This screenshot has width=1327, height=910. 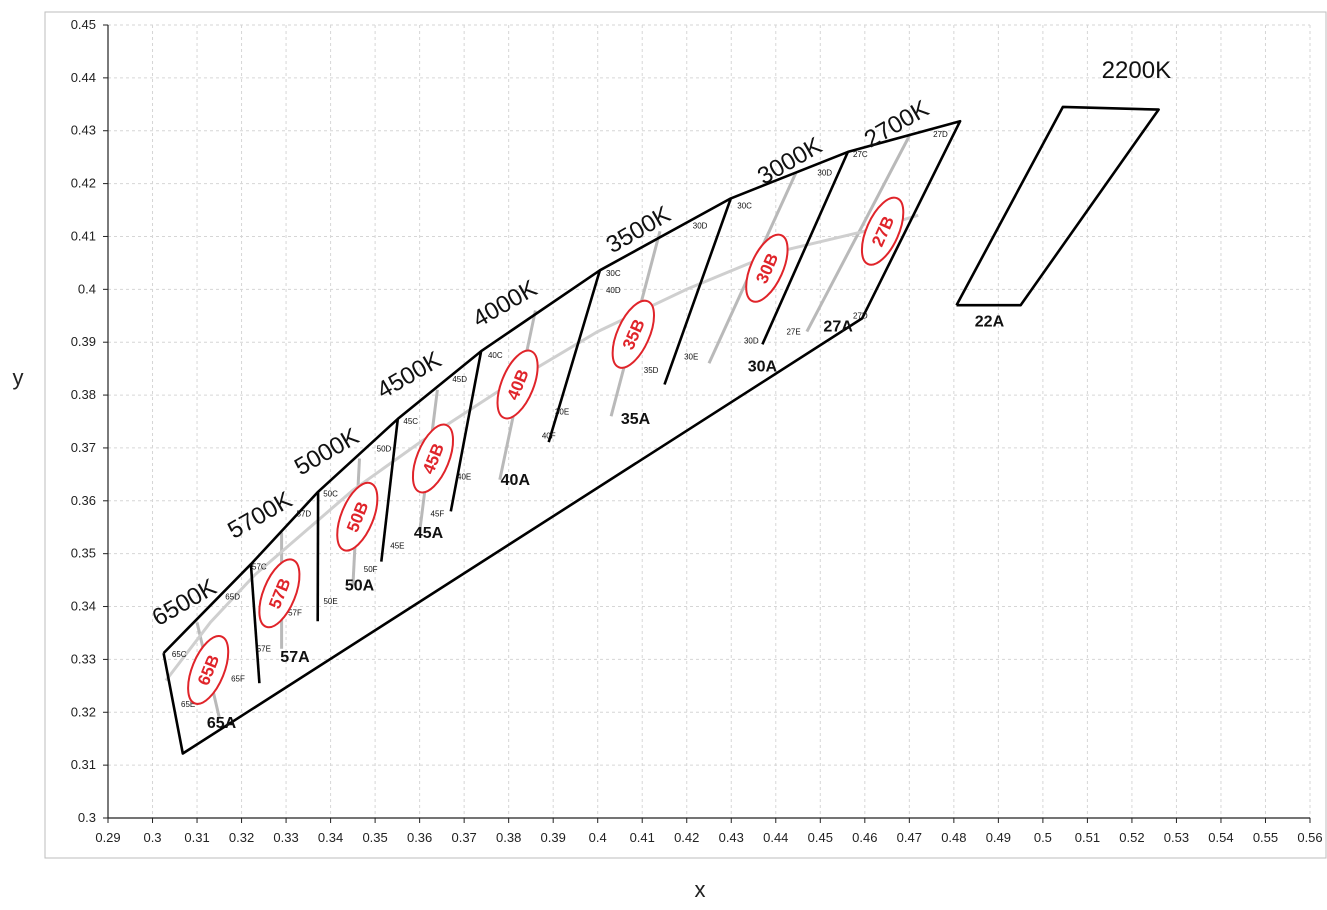 What do you see at coordinates (1131, 837) in the screenshot?
I see `x-tick-label: 0.52` at bounding box center [1131, 837].